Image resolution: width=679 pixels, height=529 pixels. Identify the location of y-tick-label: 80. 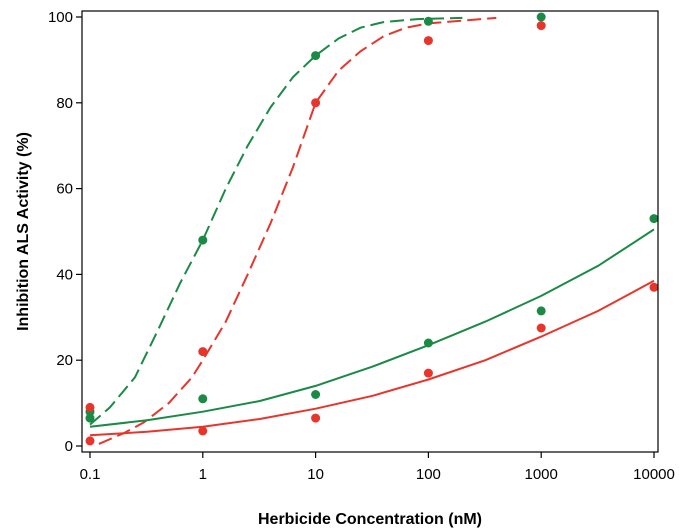
(64, 103).